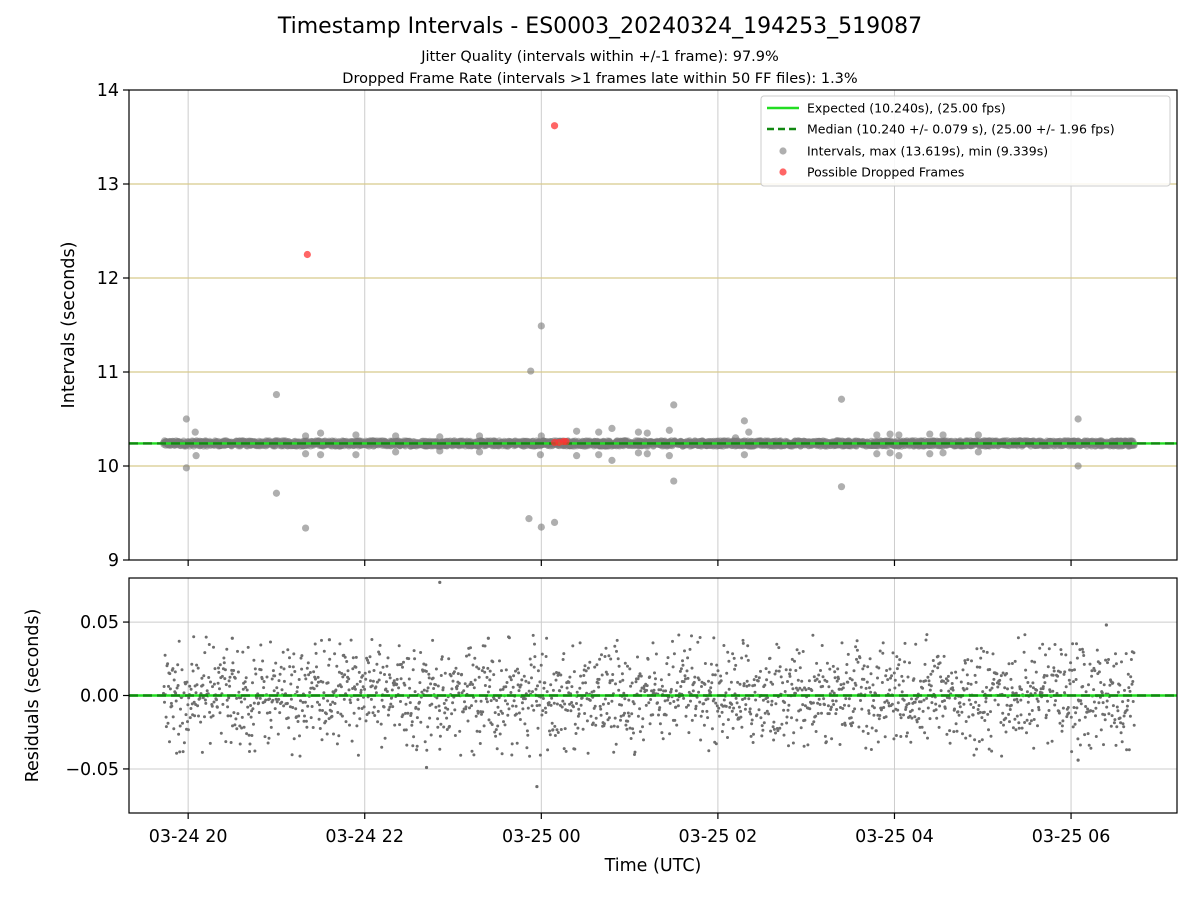 This screenshot has width=1200, height=900. What do you see at coordinates (69, 325) in the screenshot?
I see `intervals-y-axis-label: Intervals (seconds)` at bounding box center [69, 325].